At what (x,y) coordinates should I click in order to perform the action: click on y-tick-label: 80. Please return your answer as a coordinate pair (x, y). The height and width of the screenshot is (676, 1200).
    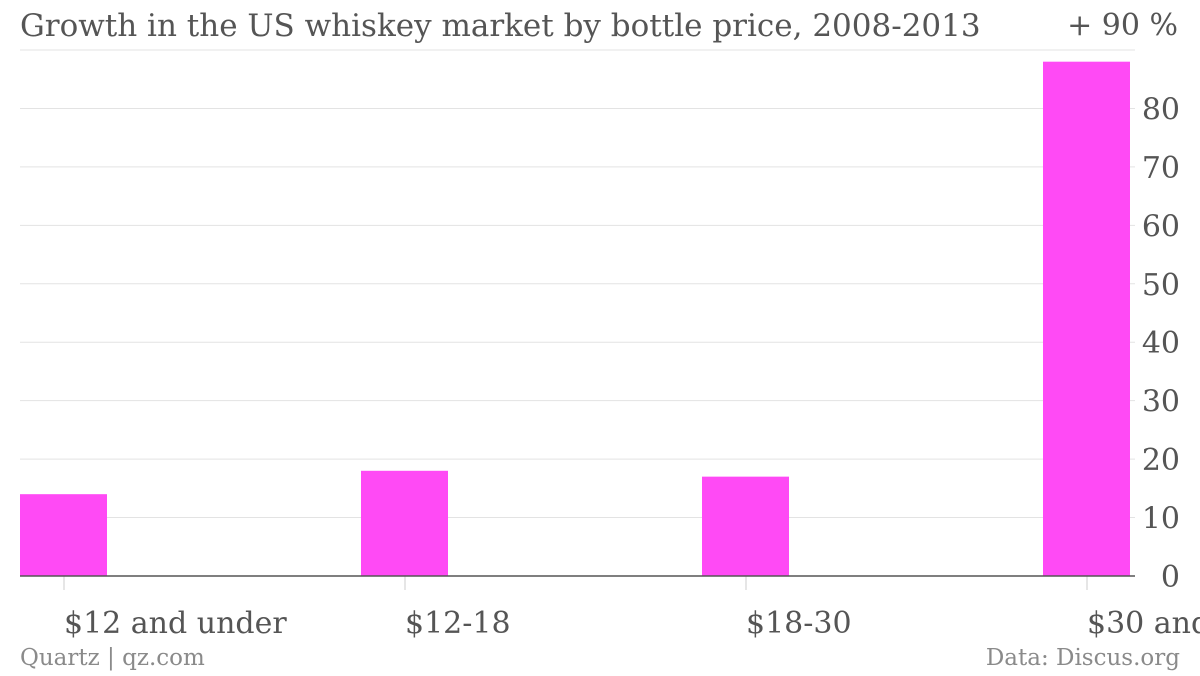
    Looking at the image, I should click on (1161, 109).